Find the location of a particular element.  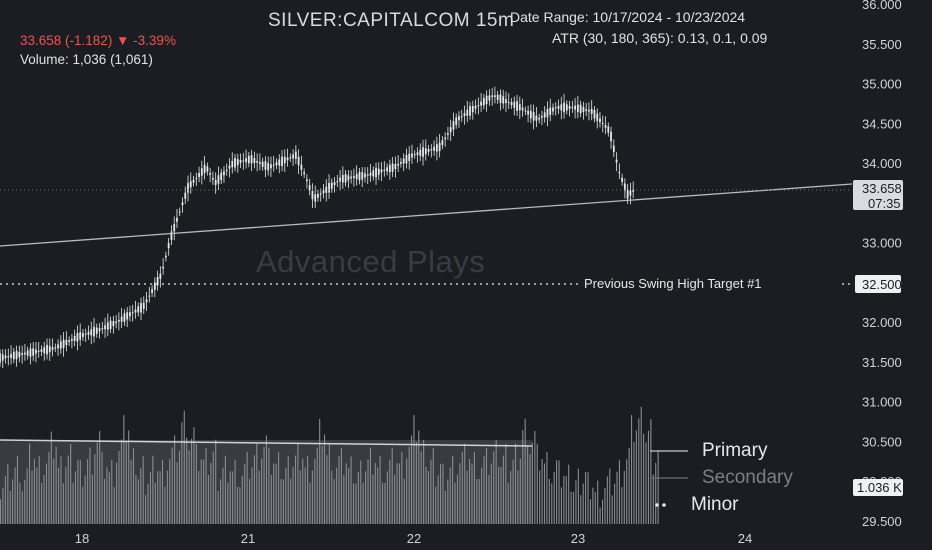

date-range-label: Date Range: 10/17/2024 - 10/23/2024 is located at coordinates (628, 17).